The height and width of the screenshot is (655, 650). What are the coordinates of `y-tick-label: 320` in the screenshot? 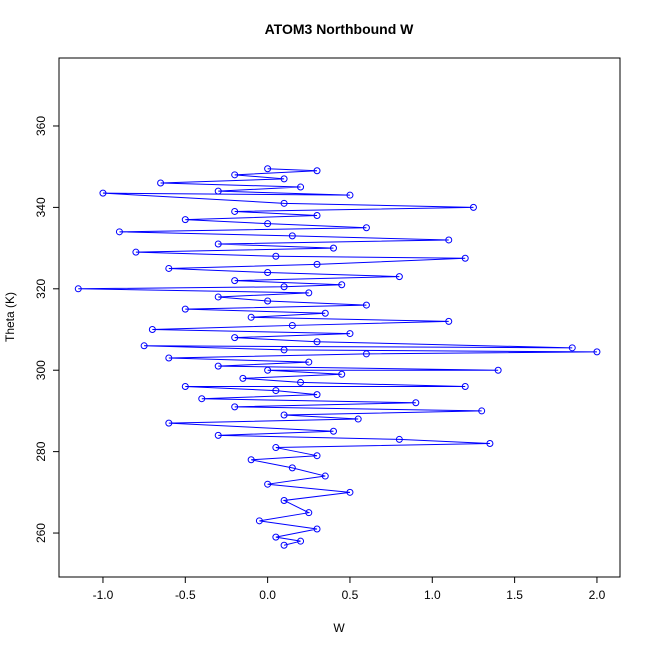 It's located at (41, 288).